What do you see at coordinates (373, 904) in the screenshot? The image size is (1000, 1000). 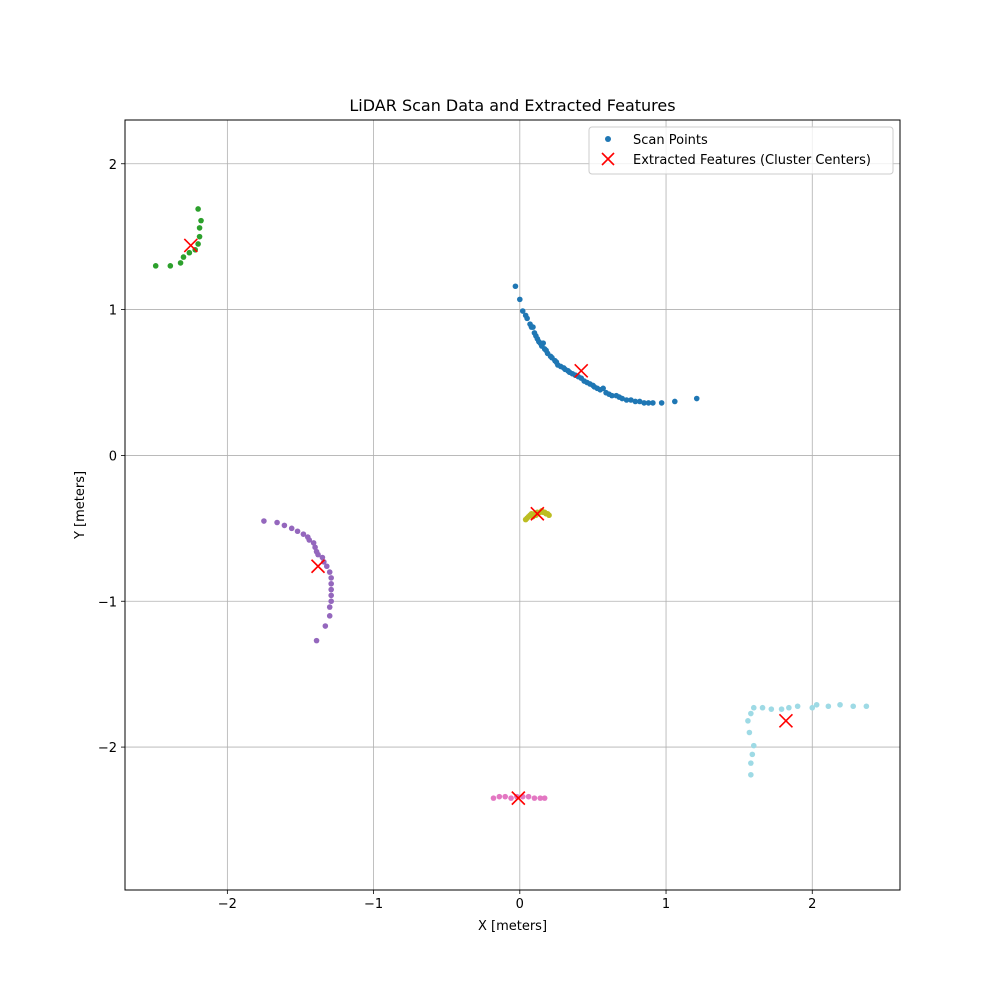 I see `x-tick-label: −1` at bounding box center [373, 904].